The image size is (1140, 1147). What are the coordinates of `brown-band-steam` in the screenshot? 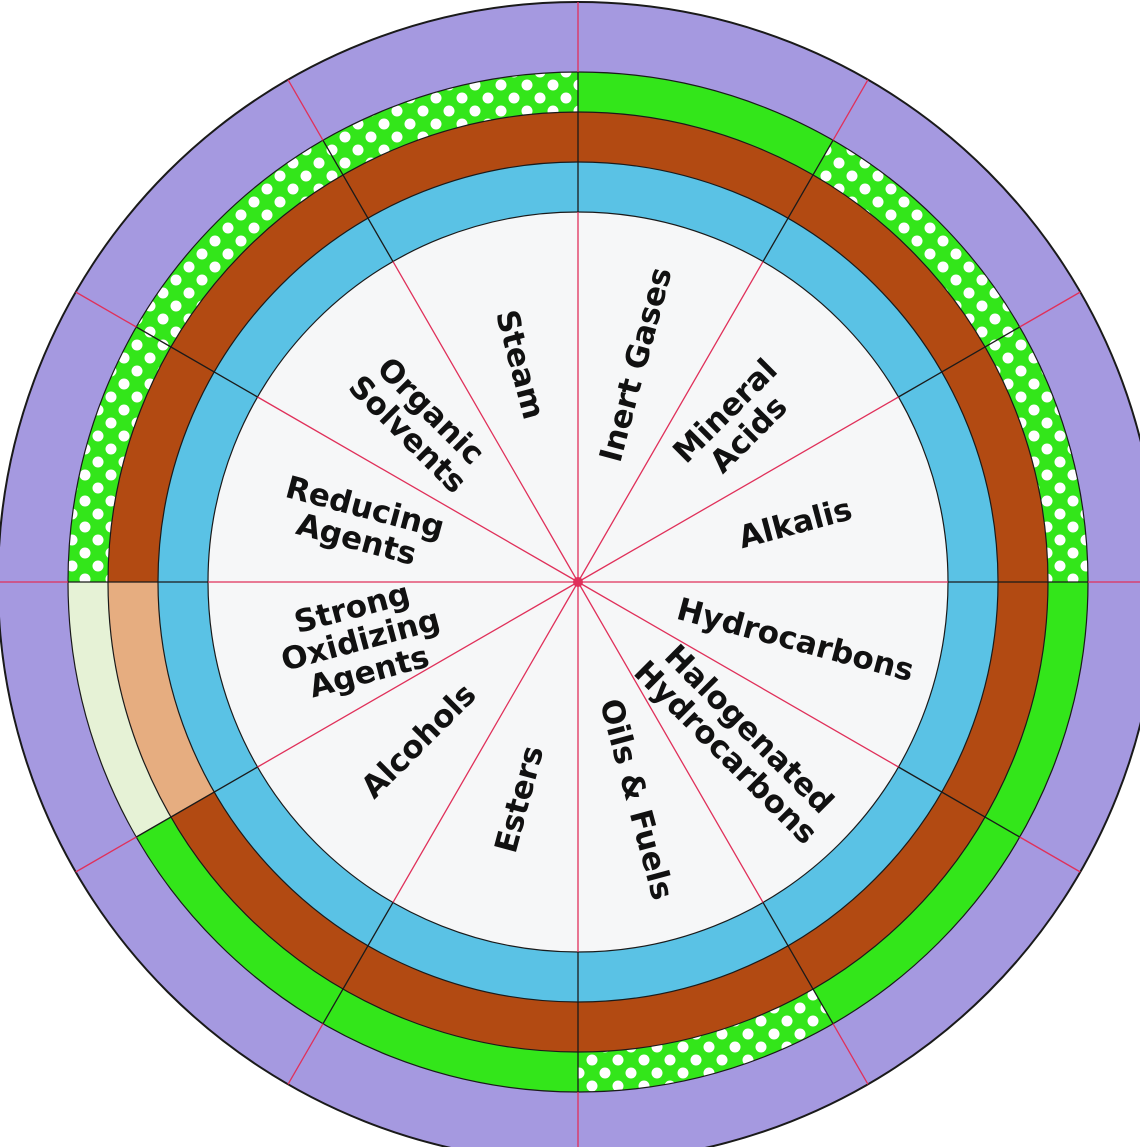 It's located at (460, 165).